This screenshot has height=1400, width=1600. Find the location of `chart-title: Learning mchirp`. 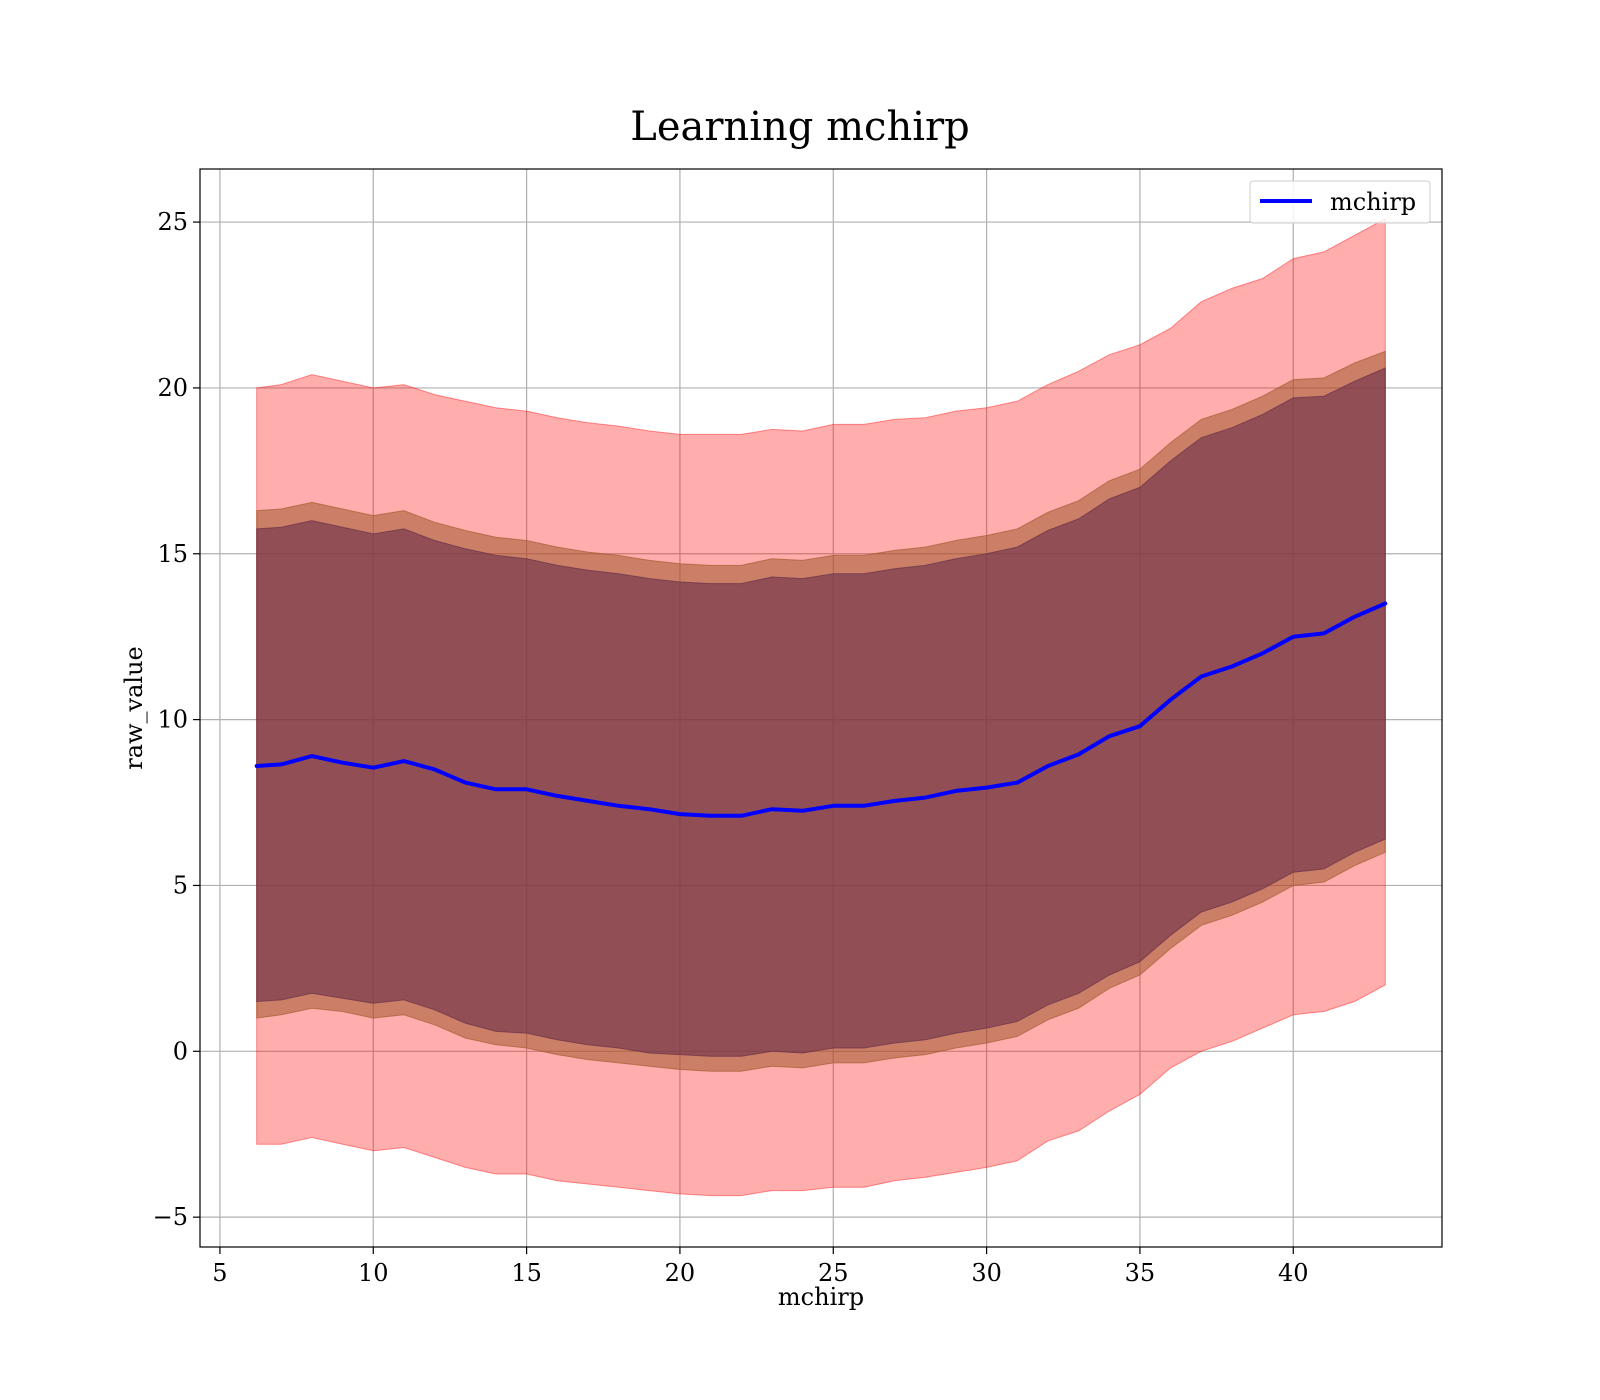

chart-title: Learning mchirp is located at coordinates (799, 127).